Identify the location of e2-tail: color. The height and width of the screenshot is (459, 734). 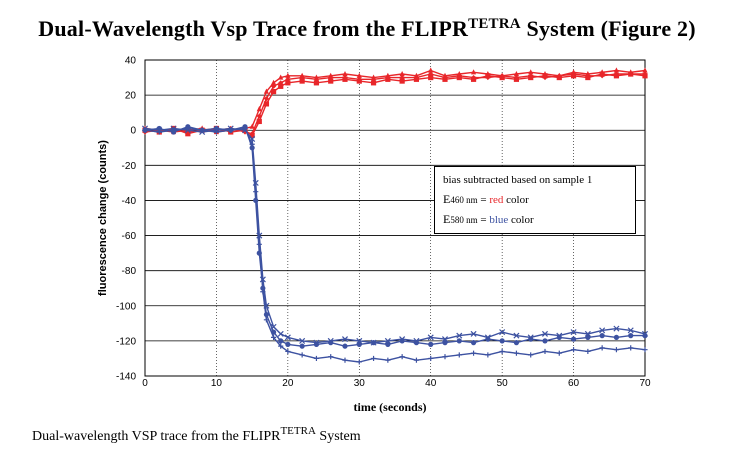
(521, 220).